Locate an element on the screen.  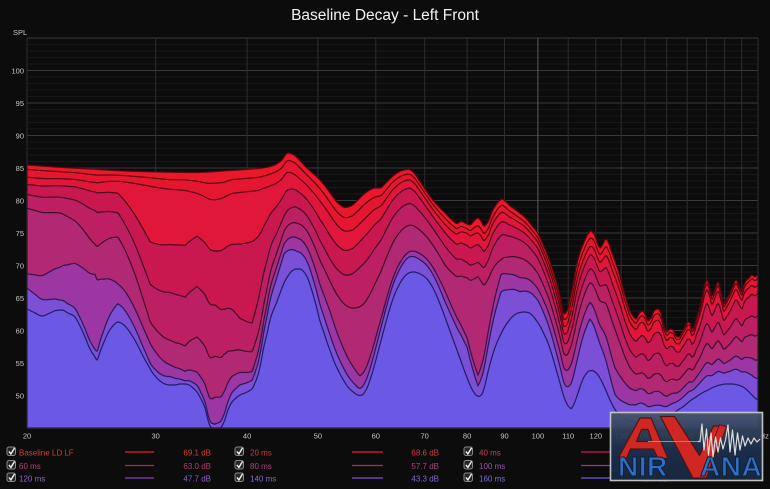
svg-text: 75 is located at coordinates (20, 233).